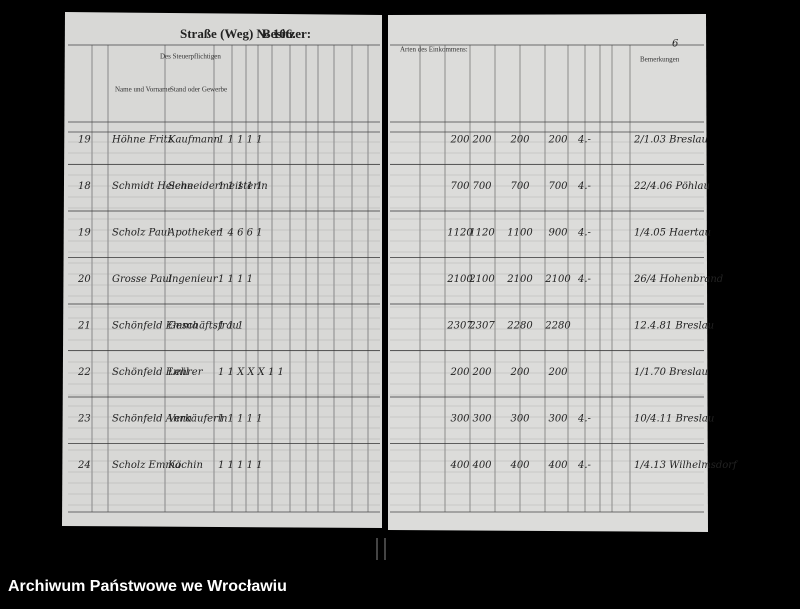 The width and height of the screenshot is (800, 609). What do you see at coordinates (670, 140) in the screenshot?
I see `remark: 2/1.03 Breslau` at bounding box center [670, 140].